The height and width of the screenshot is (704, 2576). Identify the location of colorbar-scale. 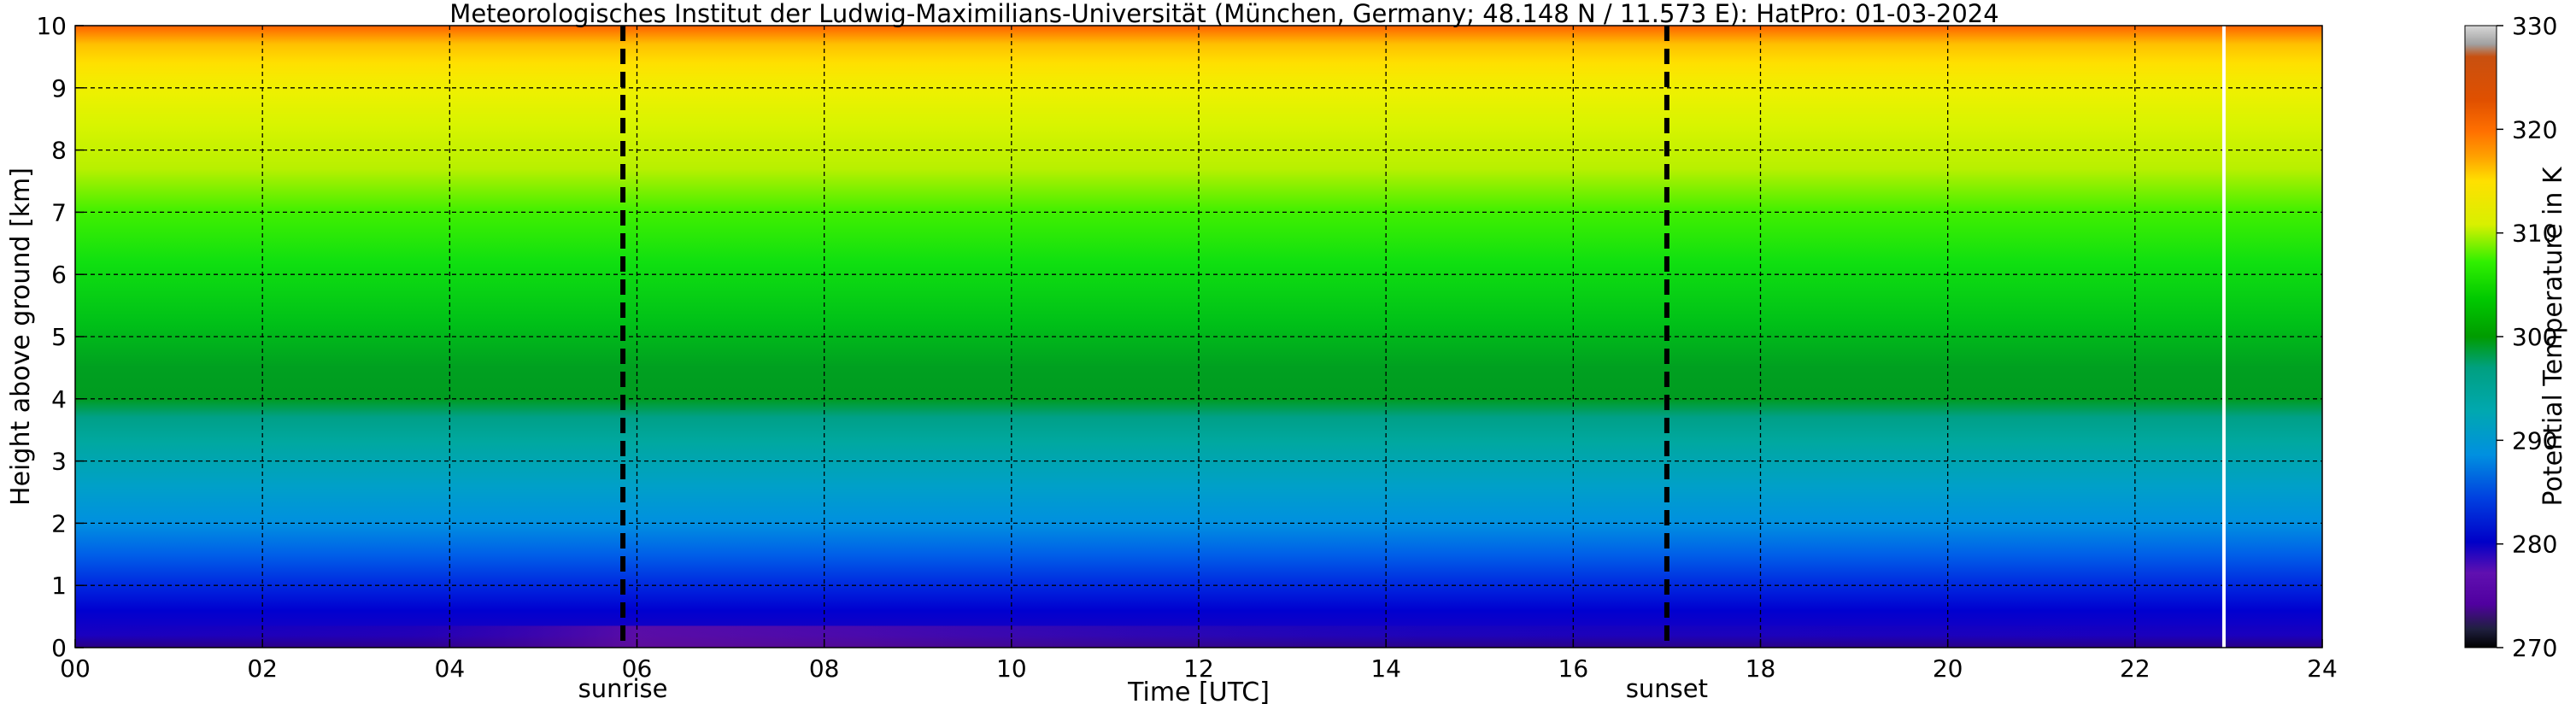
(2480, 336).